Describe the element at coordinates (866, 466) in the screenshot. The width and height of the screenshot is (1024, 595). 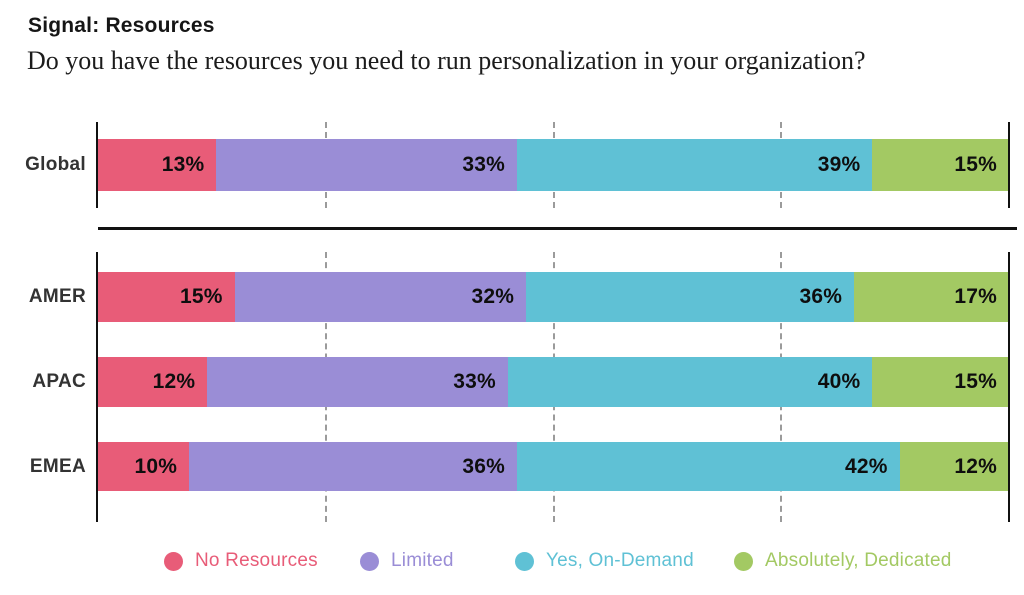
I see `segment-value-label: 42%` at that location.